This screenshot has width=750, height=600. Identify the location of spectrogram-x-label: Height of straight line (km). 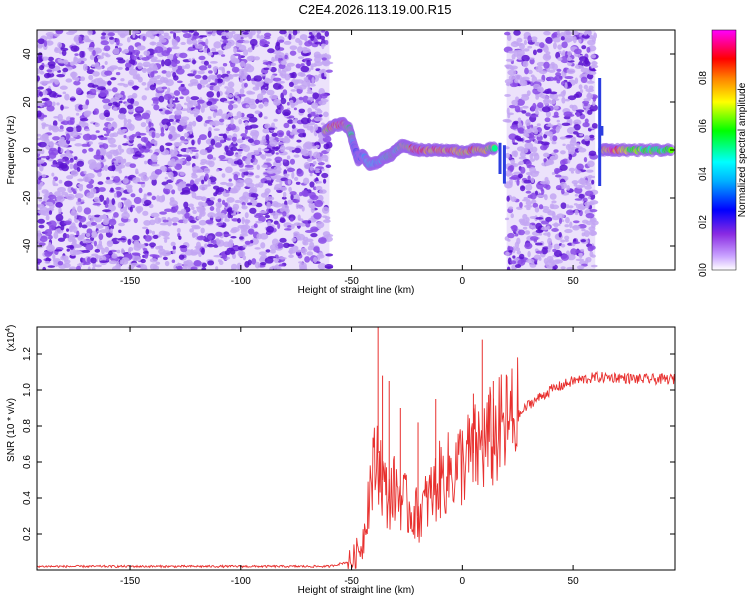
(356, 290).